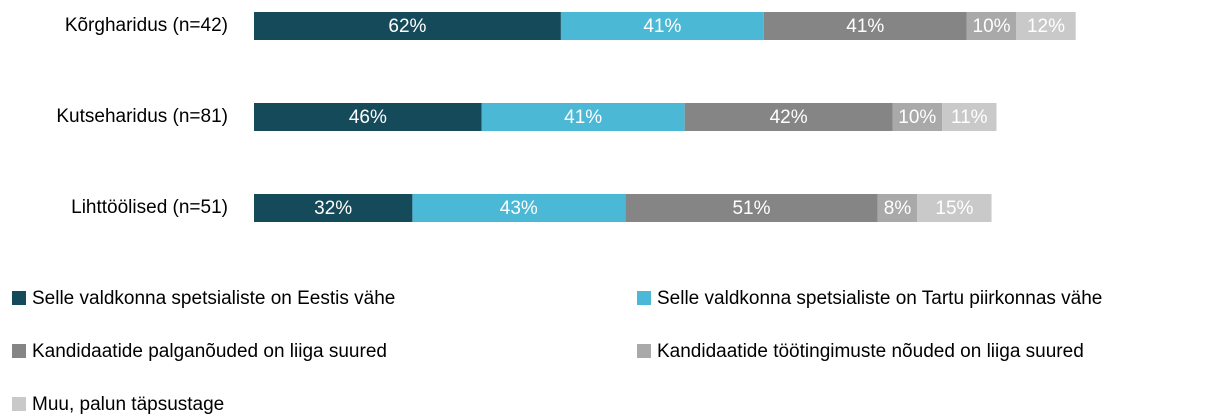 Image resolution: width=1229 pixels, height=414 pixels. I want to click on data-label: 8%, so click(898, 208).